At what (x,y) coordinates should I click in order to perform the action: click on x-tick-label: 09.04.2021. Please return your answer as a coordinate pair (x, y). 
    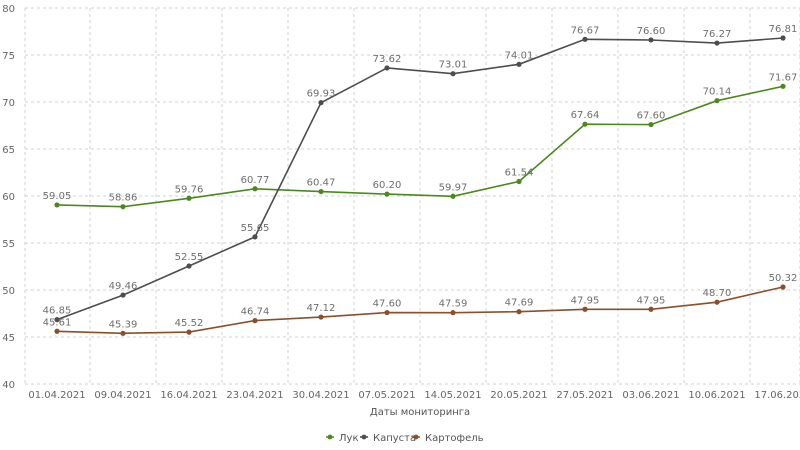
    Looking at the image, I should click on (122, 395).